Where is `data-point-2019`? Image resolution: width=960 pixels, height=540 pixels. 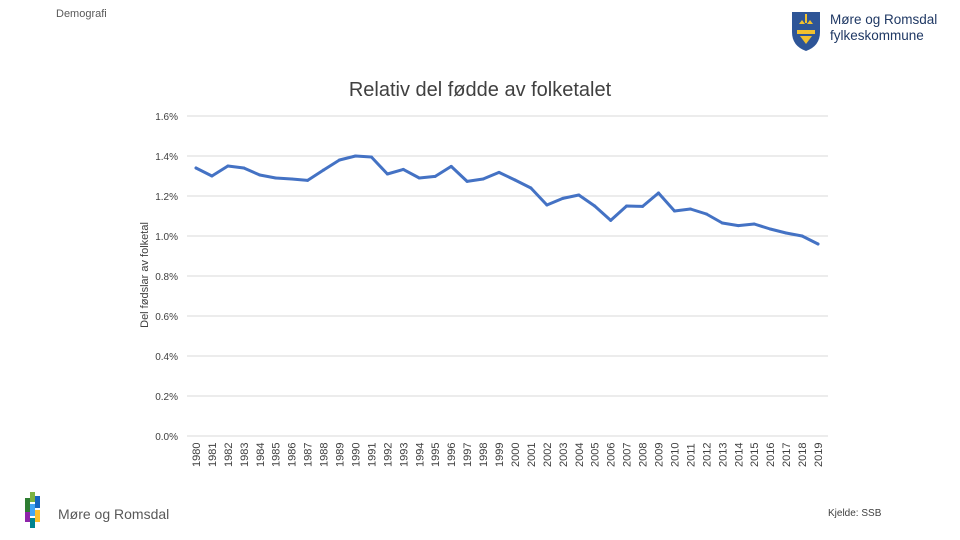 data-point-2019 is located at coordinates (818, 244).